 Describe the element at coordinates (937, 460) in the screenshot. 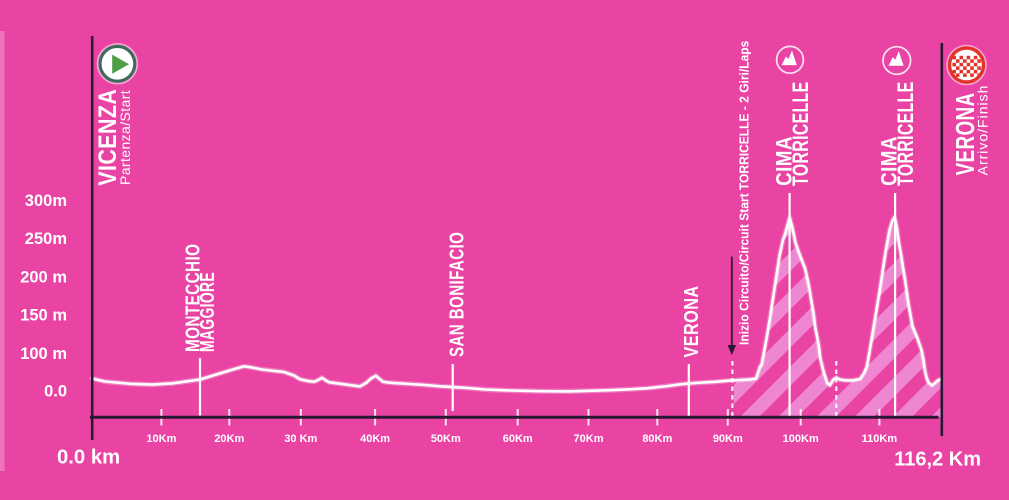

I see `svg-text: 116,2 Km` at that location.